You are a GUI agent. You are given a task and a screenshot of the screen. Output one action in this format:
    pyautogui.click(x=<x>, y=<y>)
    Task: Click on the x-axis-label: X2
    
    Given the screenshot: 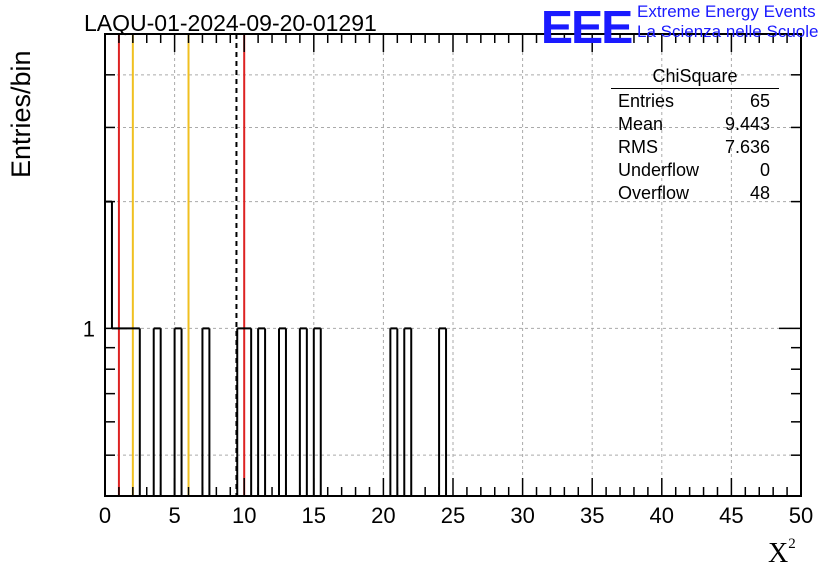 What is the action you would take?
    pyautogui.click(x=782, y=552)
    